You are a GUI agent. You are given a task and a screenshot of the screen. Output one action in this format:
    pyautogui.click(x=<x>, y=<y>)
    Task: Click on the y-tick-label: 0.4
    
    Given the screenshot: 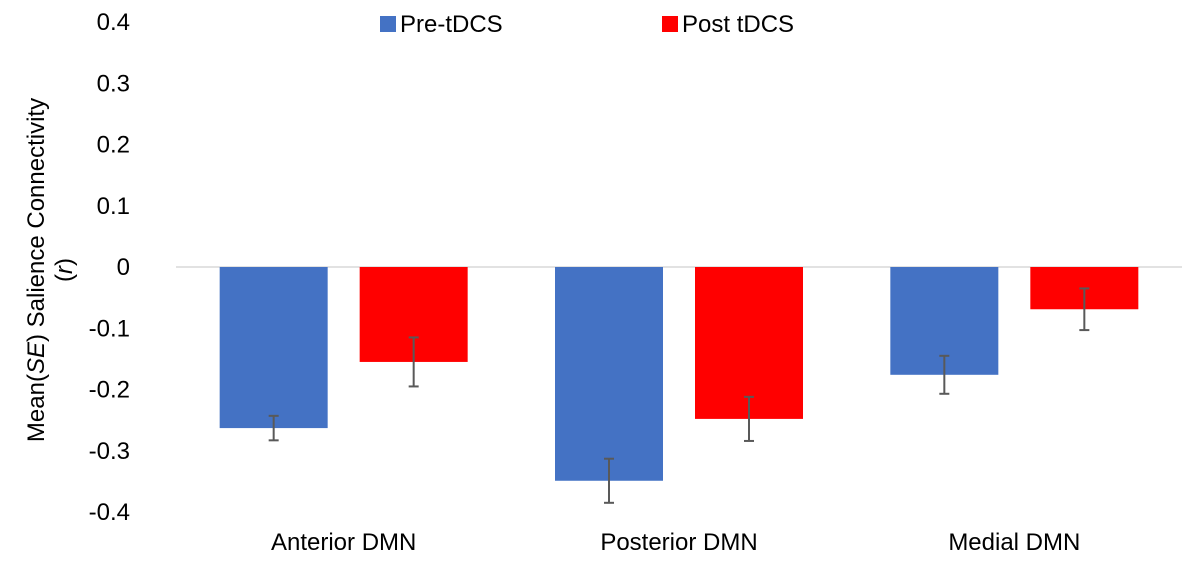 What is the action you would take?
    pyautogui.click(x=113, y=22)
    